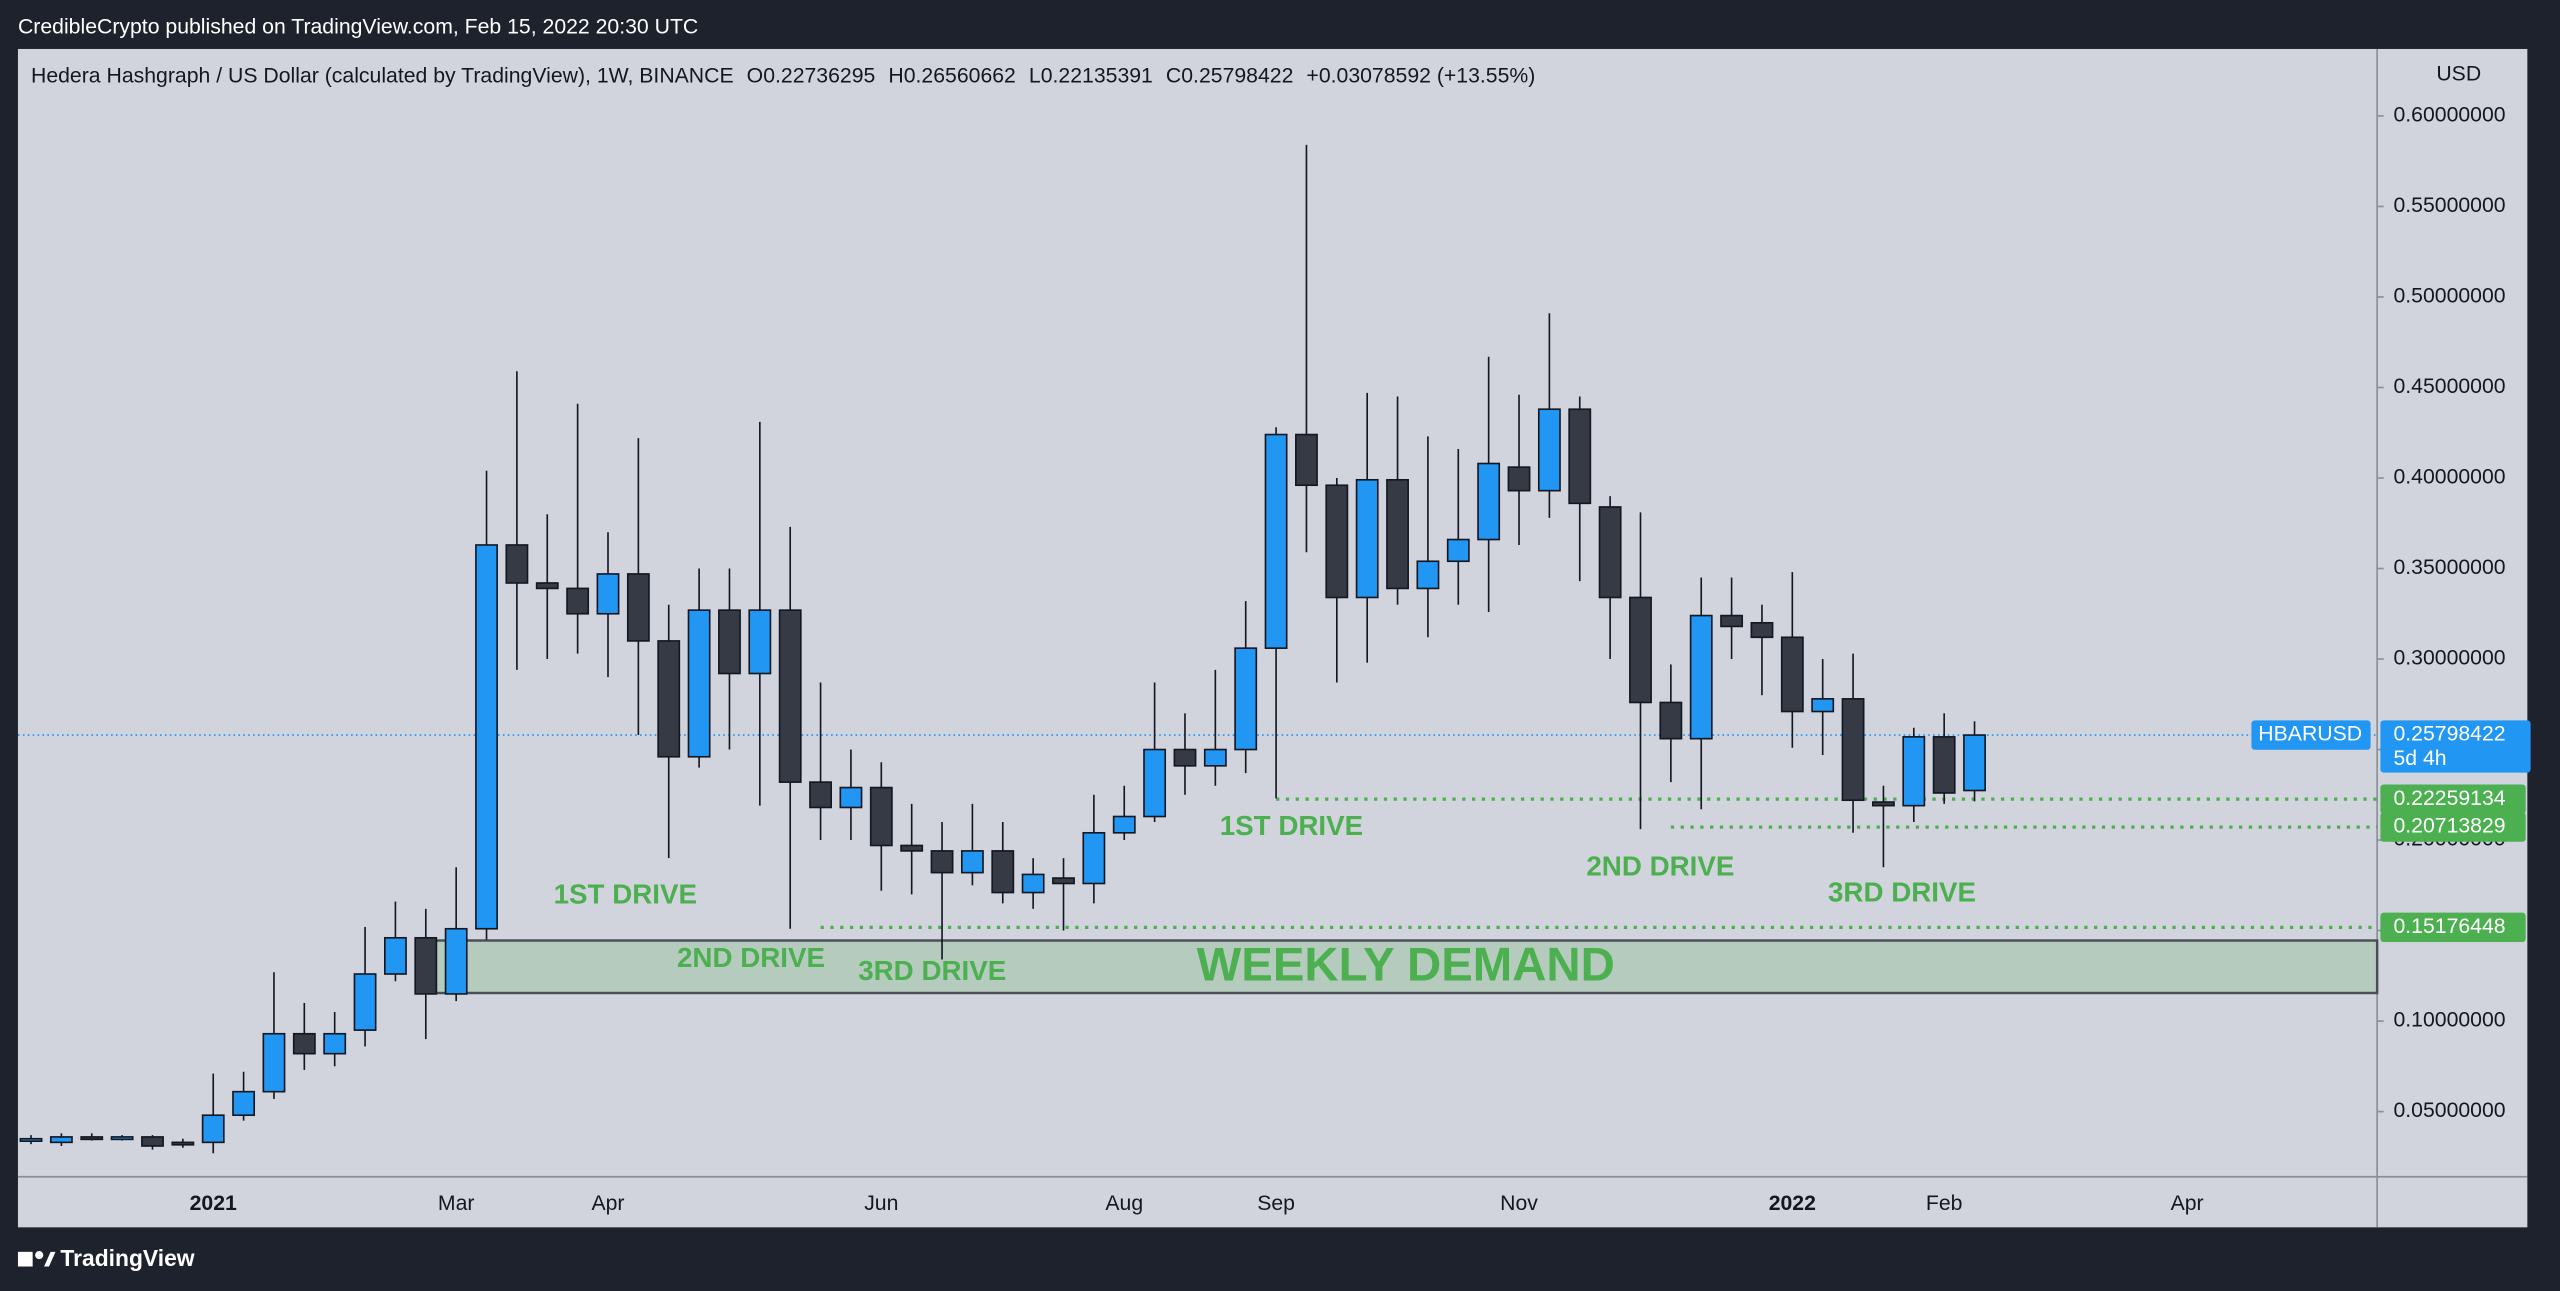 The height and width of the screenshot is (1291, 2560). Describe the element at coordinates (1097, 75) in the screenshot. I see `ohlc-value: 0.22135391` at that location.